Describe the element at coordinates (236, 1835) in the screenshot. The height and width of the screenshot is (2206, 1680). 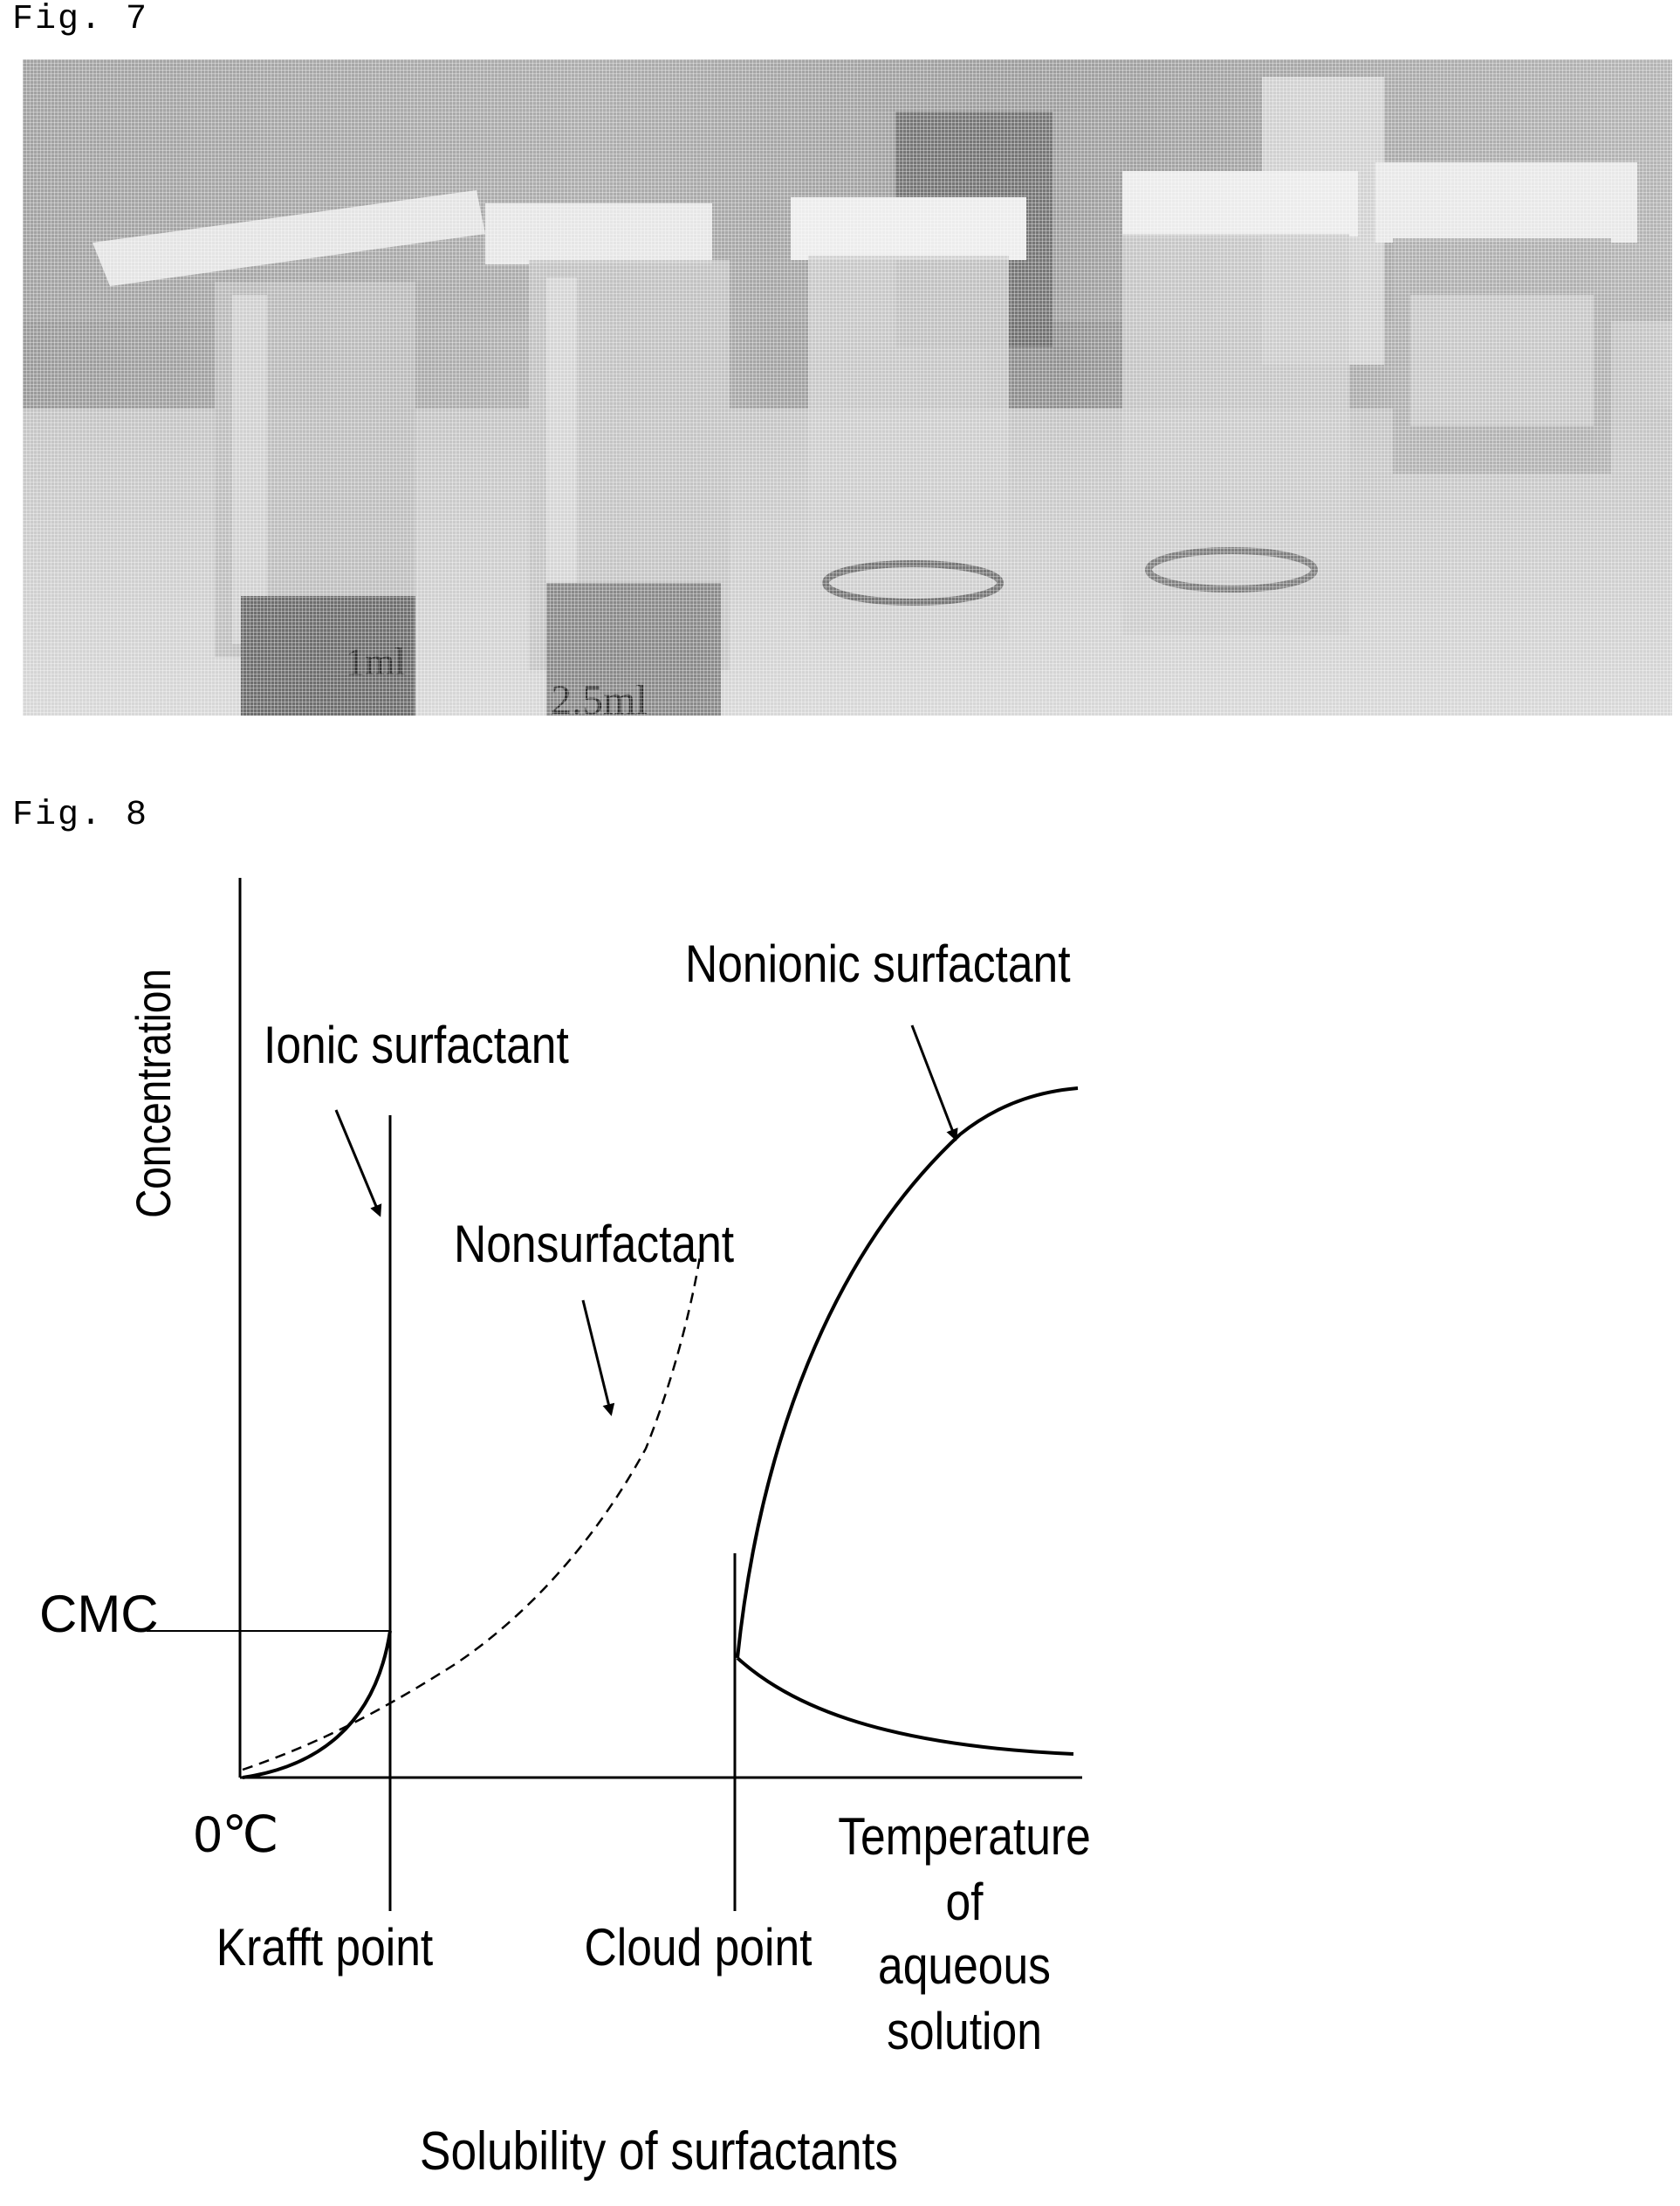
I see `origin-label: 0℃` at that location.